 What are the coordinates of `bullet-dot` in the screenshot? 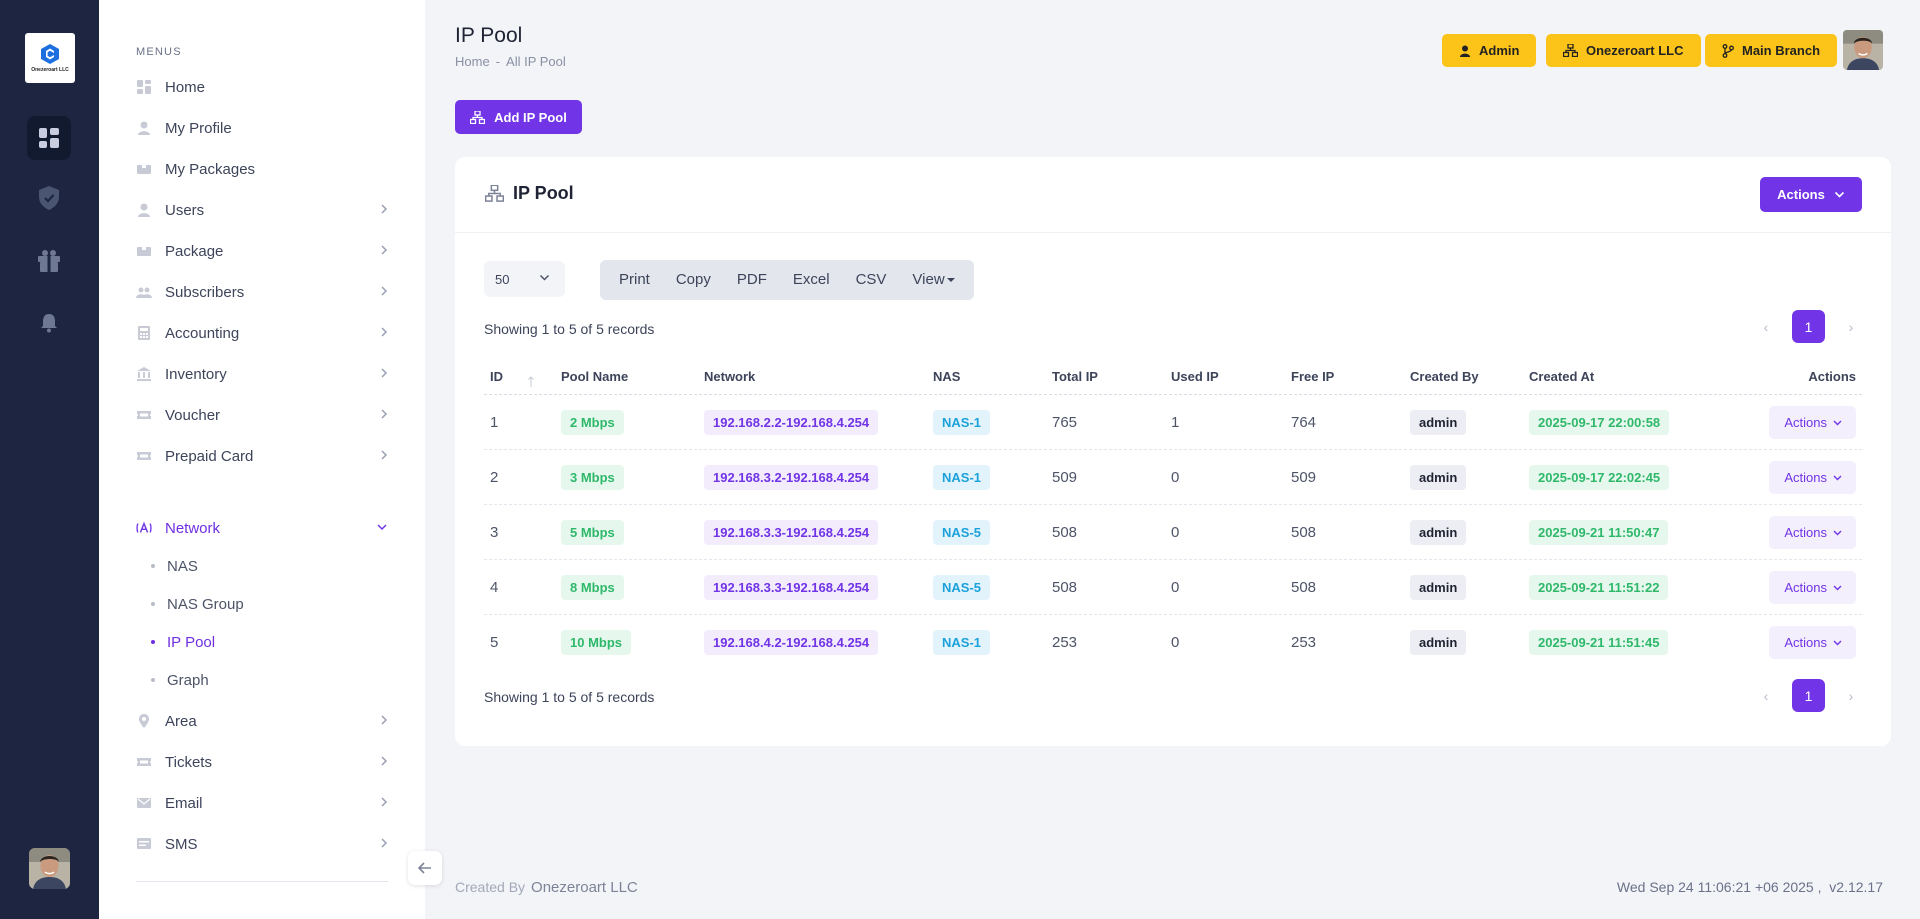 It's located at (153, 642).